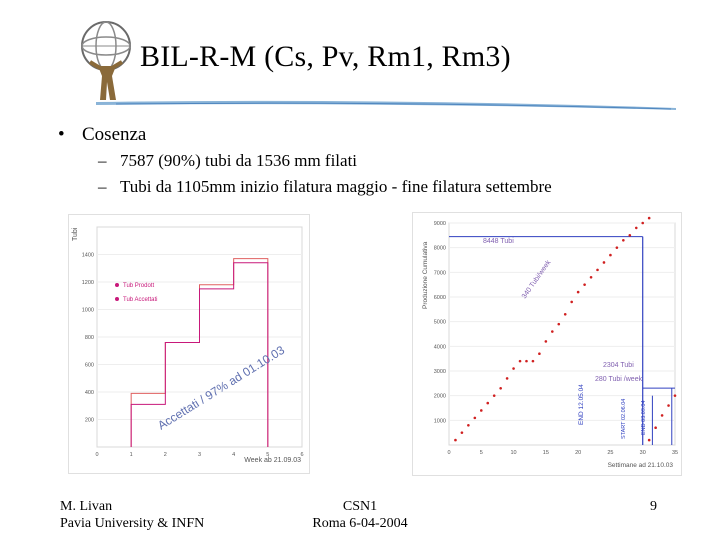 The image size is (720, 540). What do you see at coordinates (89, 393) in the screenshot?
I see `y-tick-label: 400` at bounding box center [89, 393].